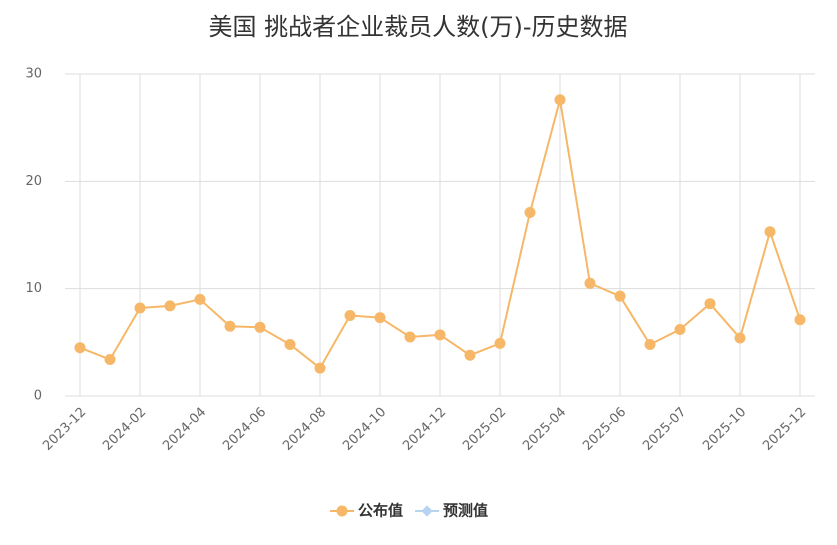  What do you see at coordinates (184, 429) in the screenshot?
I see `x-tick-label: 2024-04` at bounding box center [184, 429].